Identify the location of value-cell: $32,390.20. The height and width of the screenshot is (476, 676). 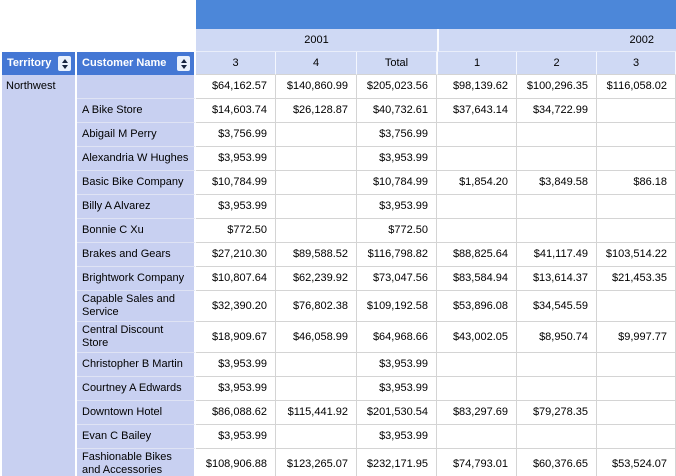
(236, 306).